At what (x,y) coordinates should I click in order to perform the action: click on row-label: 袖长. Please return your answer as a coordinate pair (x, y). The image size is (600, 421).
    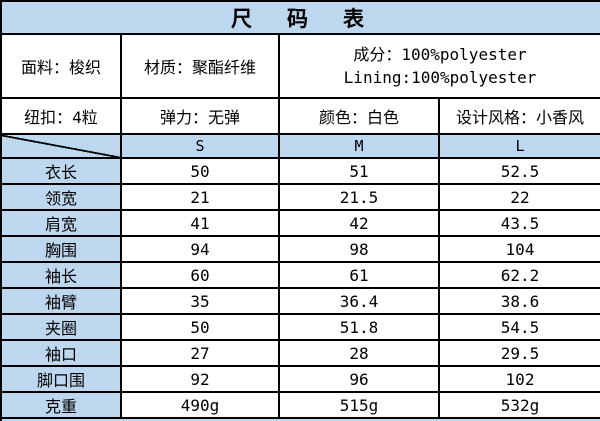
    Looking at the image, I should click on (61, 275).